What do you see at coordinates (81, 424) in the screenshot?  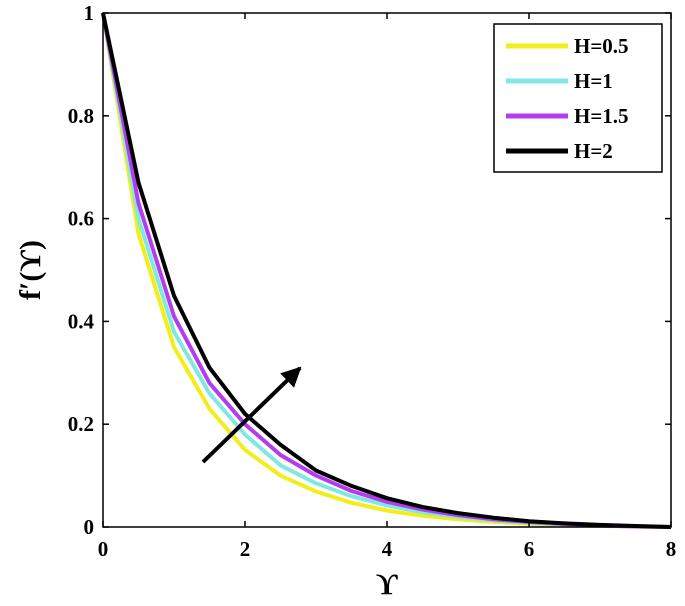 I see `y-tick-label: 0.2` at bounding box center [81, 424].